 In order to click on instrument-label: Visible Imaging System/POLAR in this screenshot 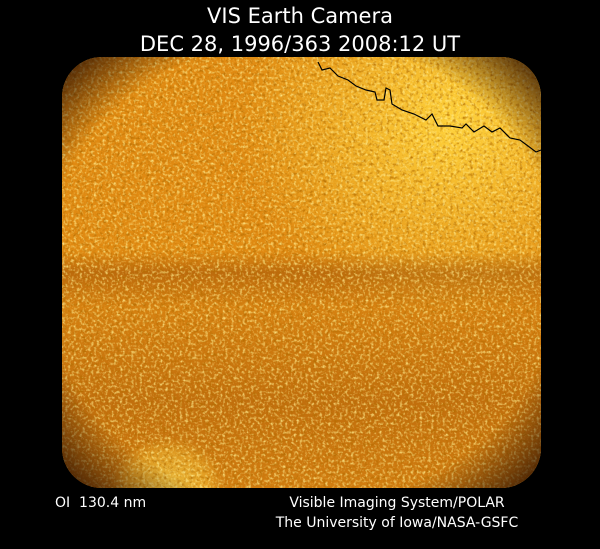, I will do `click(397, 503)`.